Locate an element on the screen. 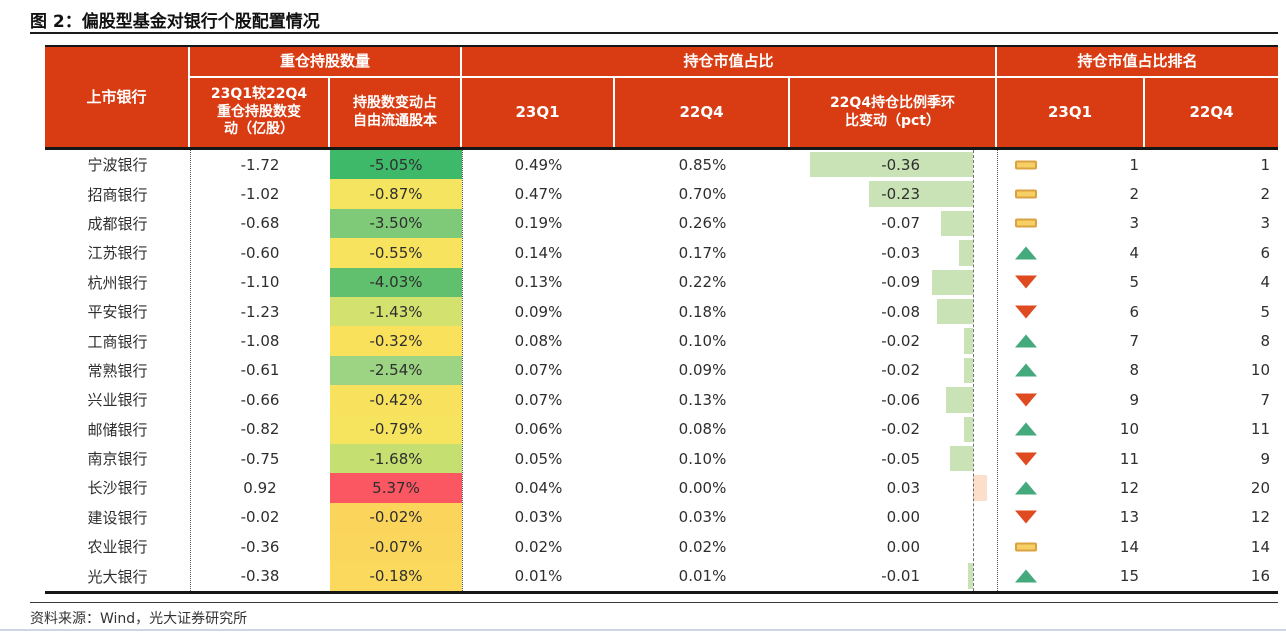 The height and width of the screenshot is (640, 1286). rank-q1-cell: 10 is located at coordinates (1071, 429).